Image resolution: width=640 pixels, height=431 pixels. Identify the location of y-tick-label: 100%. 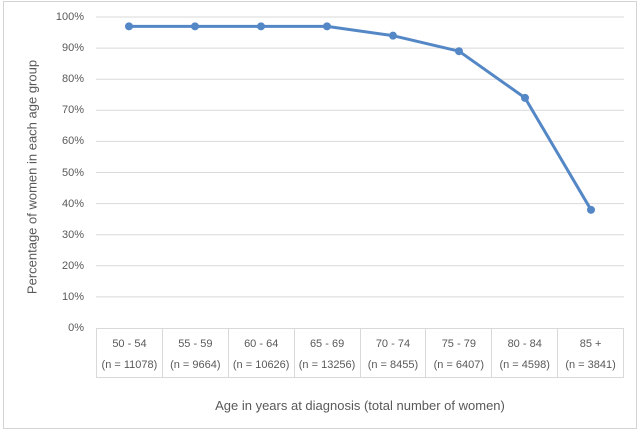
(69, 17).